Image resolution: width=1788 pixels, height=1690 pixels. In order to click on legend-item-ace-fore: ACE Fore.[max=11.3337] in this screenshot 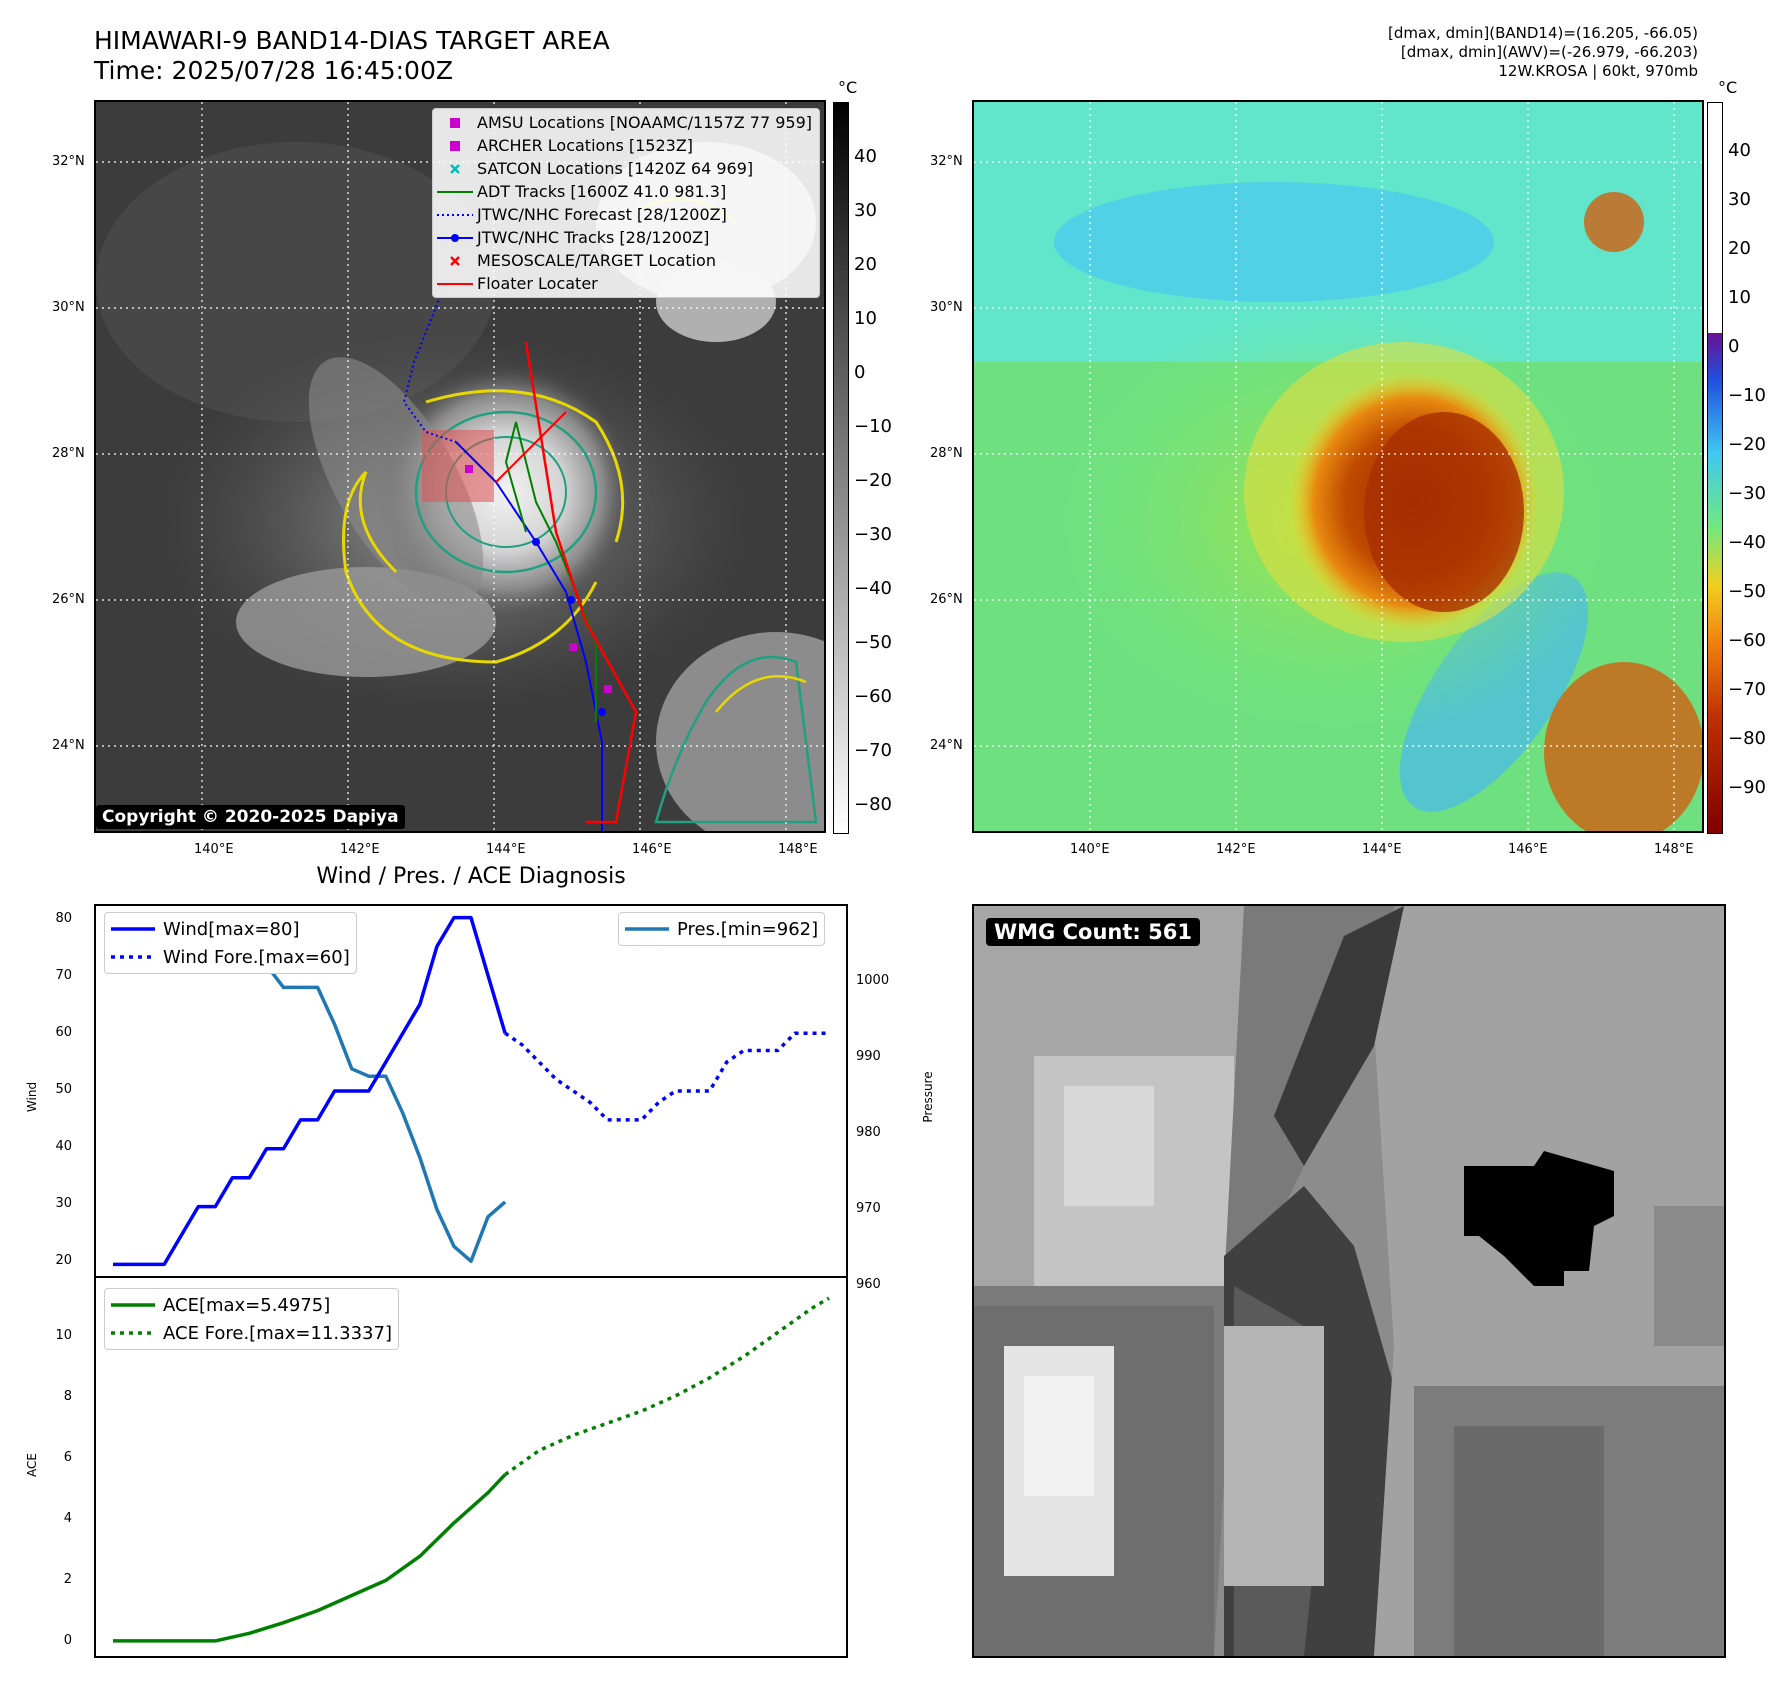, I will do `click(251, 1333)`.